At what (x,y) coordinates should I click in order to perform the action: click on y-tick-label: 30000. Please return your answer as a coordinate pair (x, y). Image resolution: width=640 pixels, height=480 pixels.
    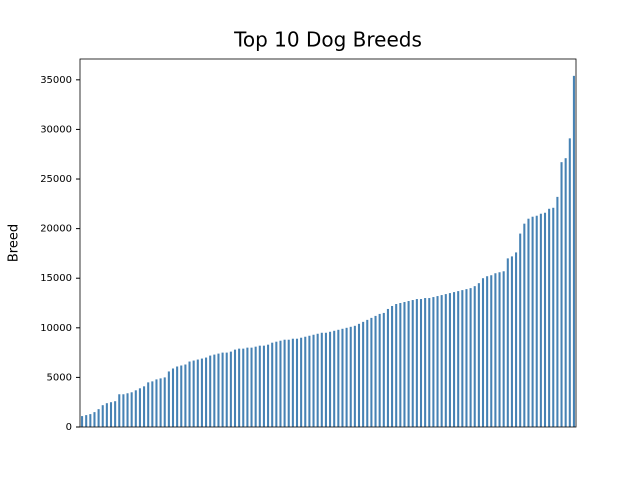
    Looking at the image, I should click on (56, 129).